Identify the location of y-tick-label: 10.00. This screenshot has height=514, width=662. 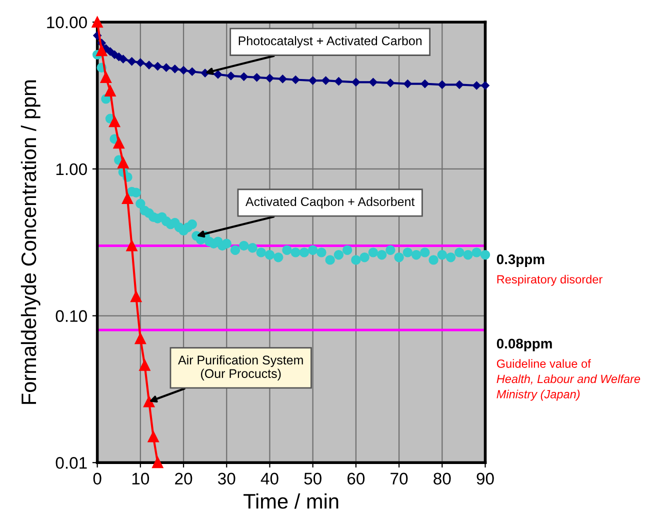
(67, 22).